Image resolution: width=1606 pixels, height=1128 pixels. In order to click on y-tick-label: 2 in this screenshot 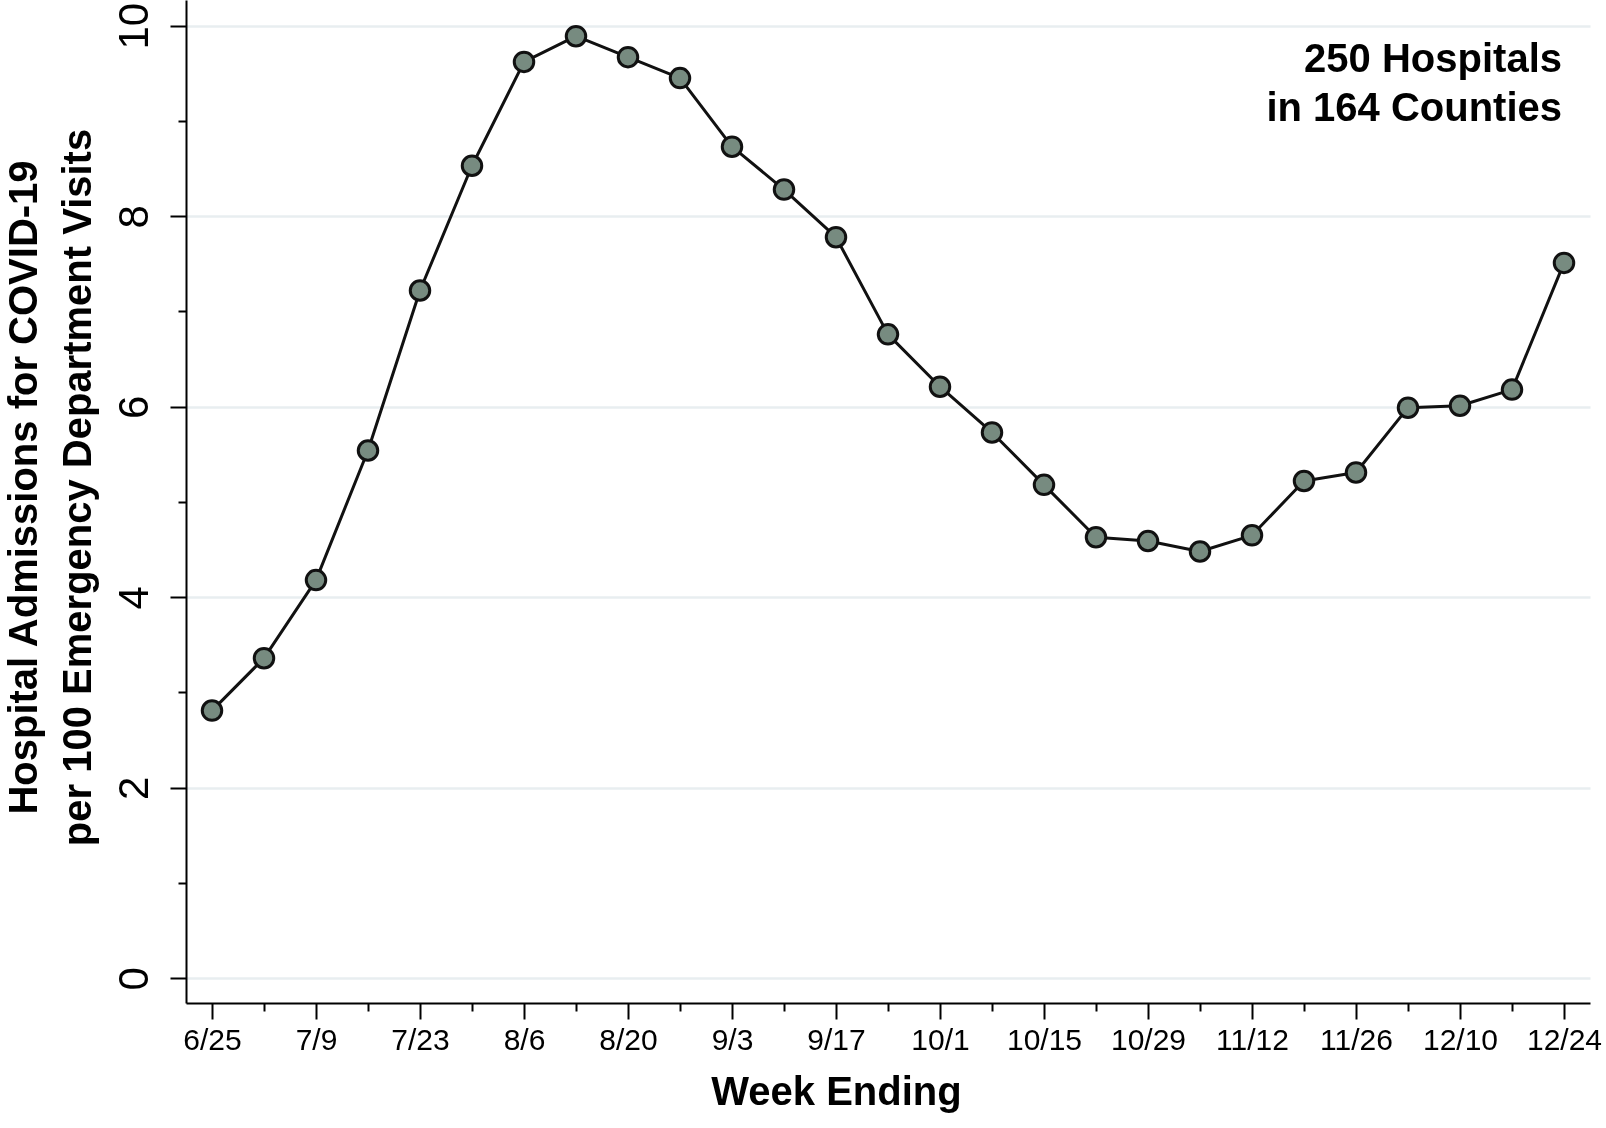, I will do `click(133, 788)`.